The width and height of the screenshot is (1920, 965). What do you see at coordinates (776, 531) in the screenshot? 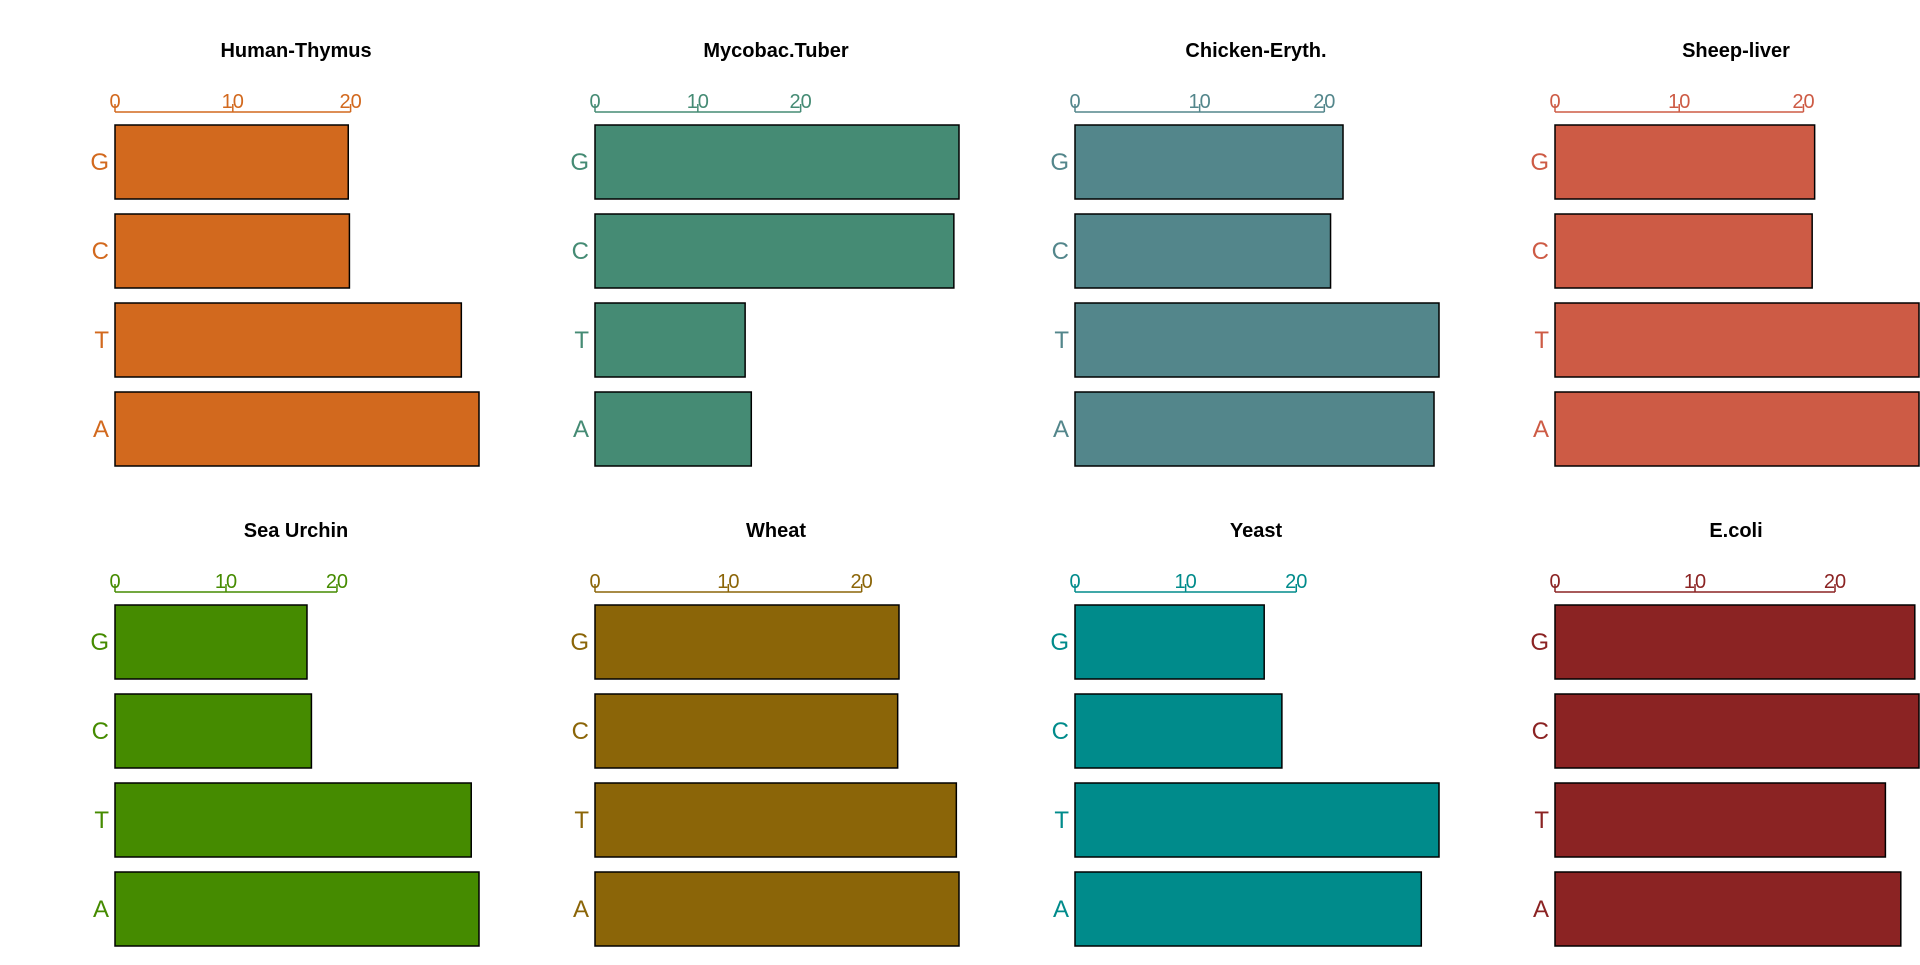
I see `panel-title: Wheat` at bounding box center [776, 531].